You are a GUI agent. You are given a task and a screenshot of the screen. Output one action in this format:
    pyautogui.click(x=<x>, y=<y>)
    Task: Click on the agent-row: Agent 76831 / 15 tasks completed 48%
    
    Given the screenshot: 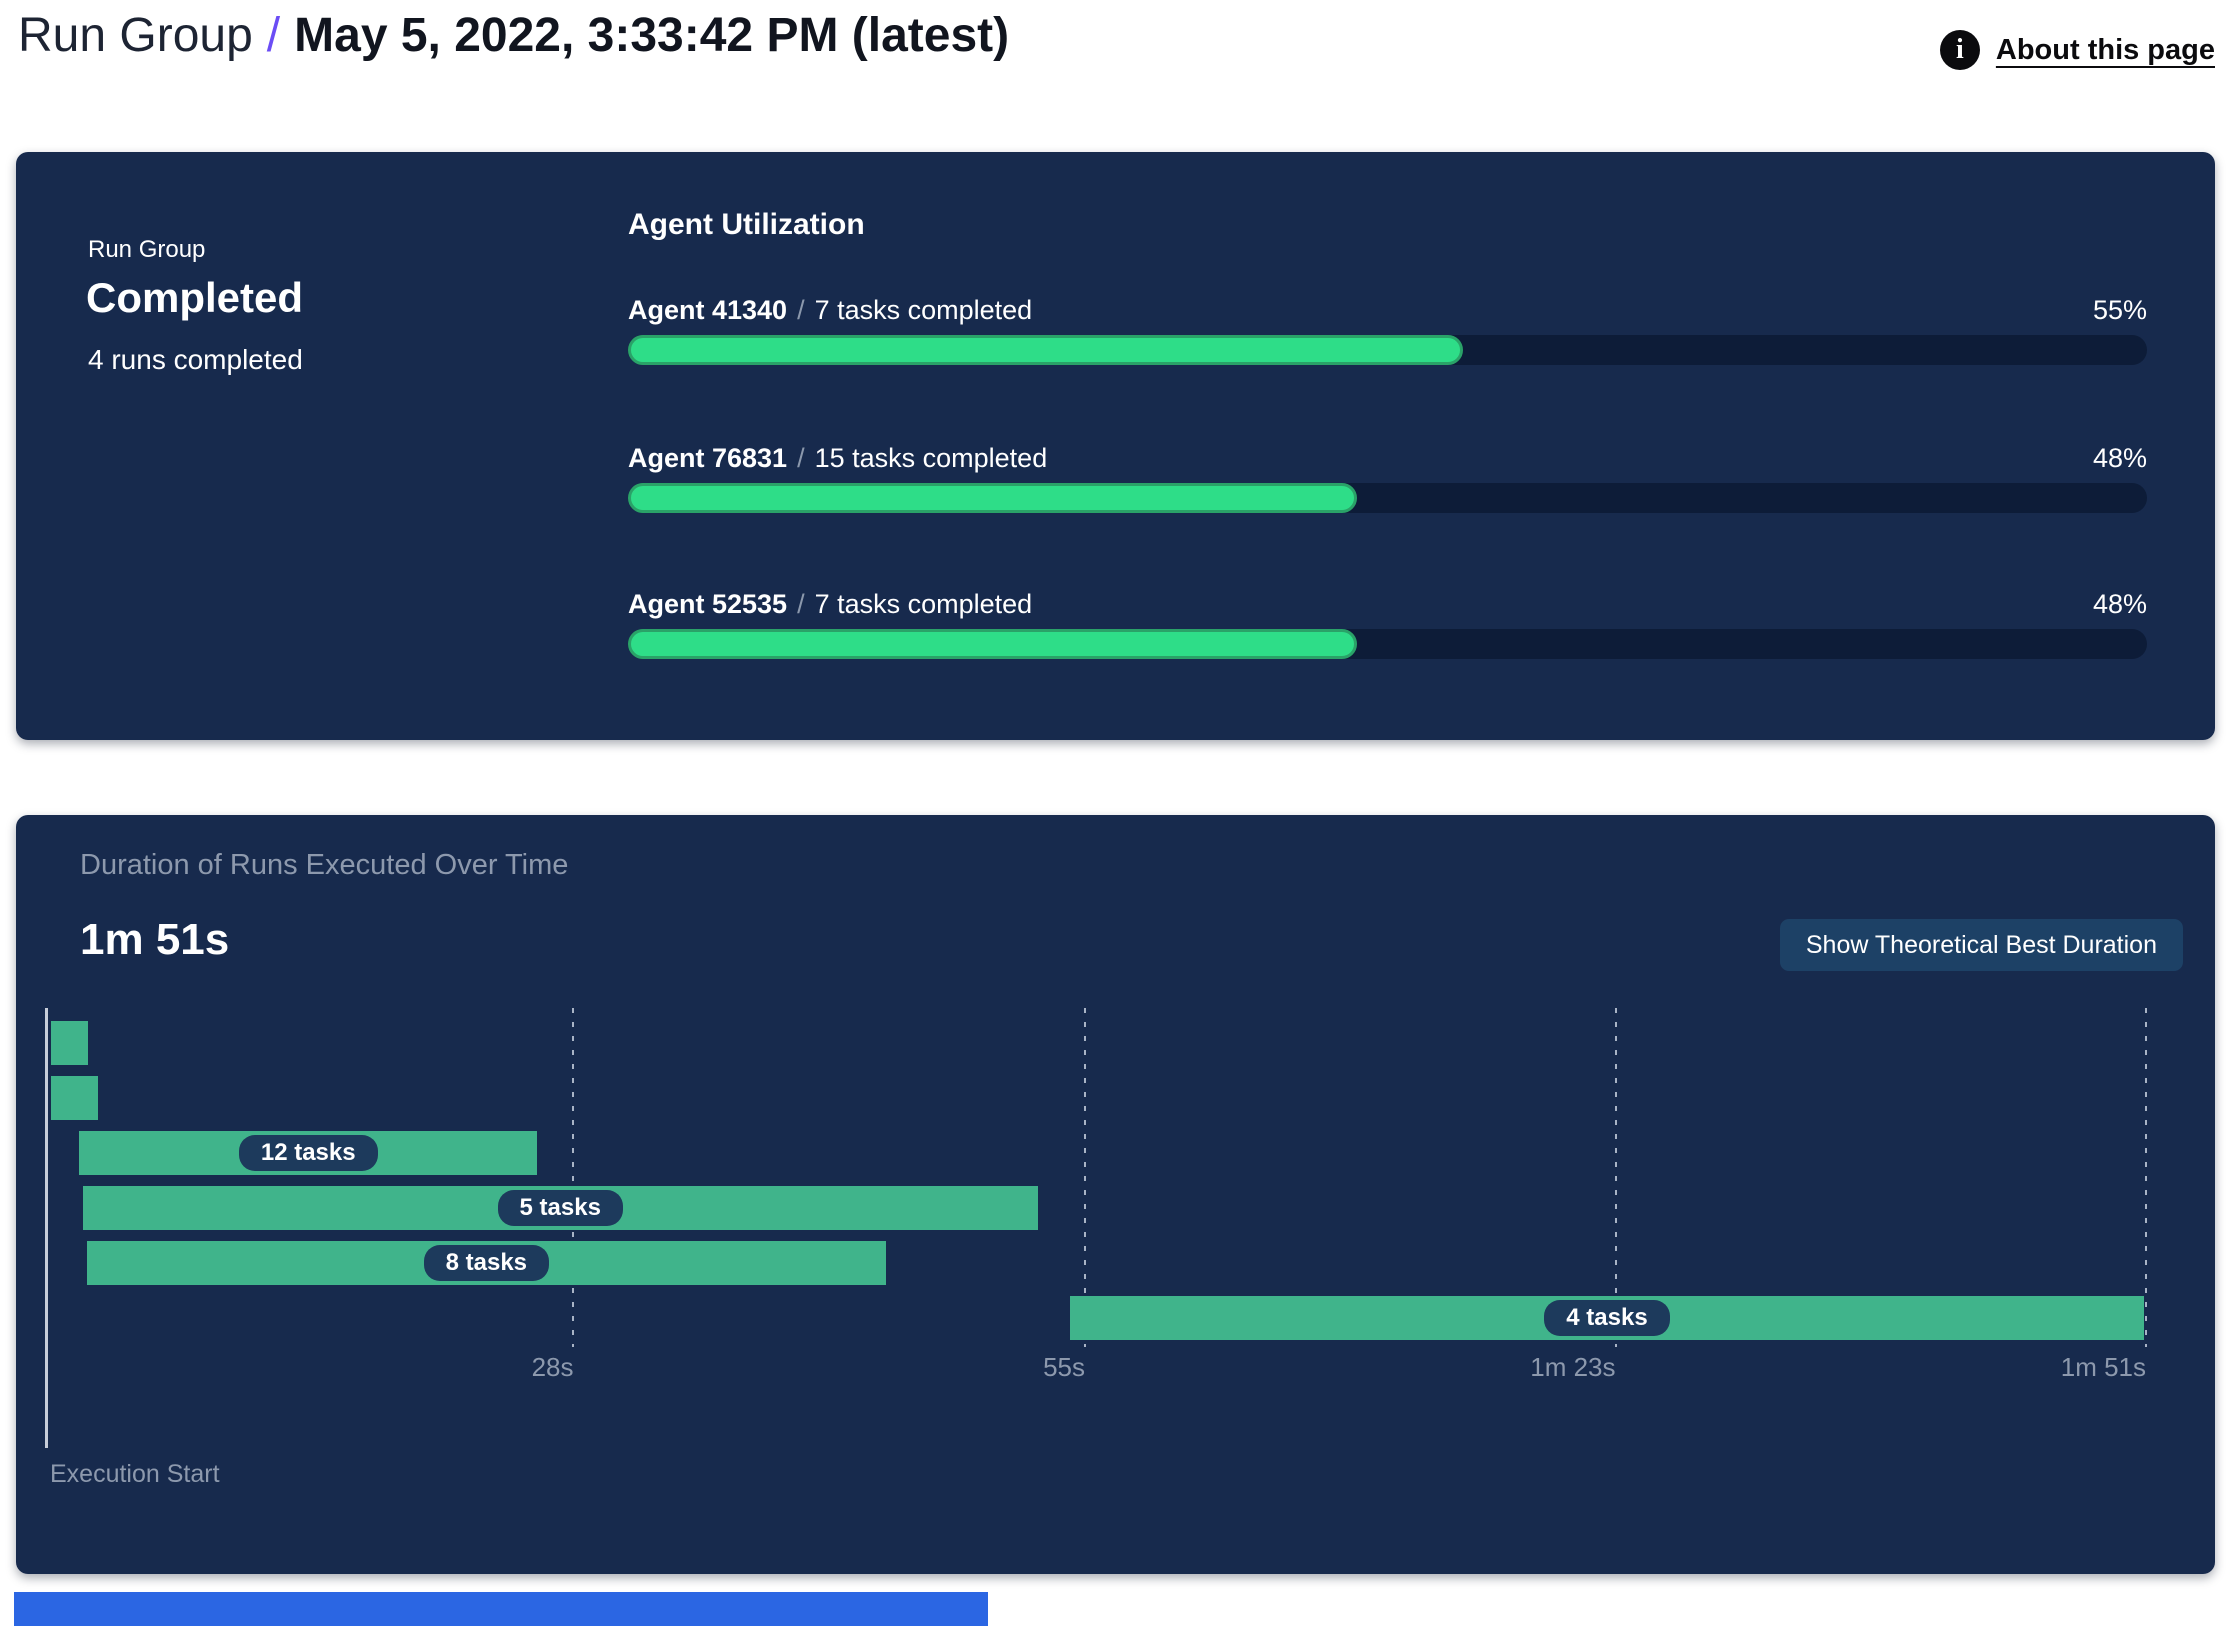 What is the action you would take?
    pyautogui.click(x=1387, y=488)
    